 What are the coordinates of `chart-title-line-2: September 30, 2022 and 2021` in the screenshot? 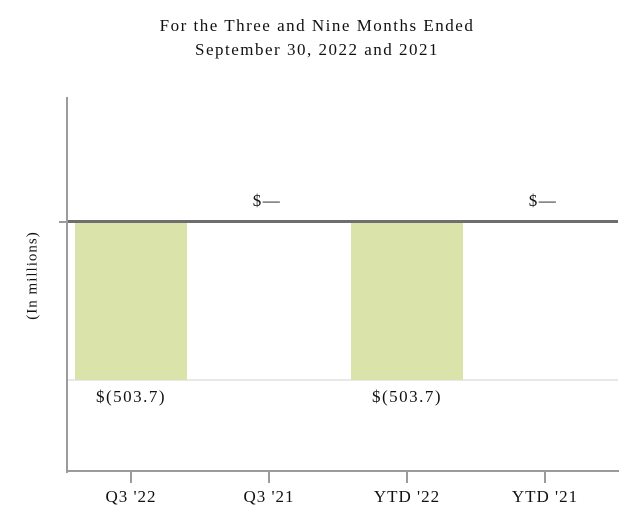 It's located at (317, 49).